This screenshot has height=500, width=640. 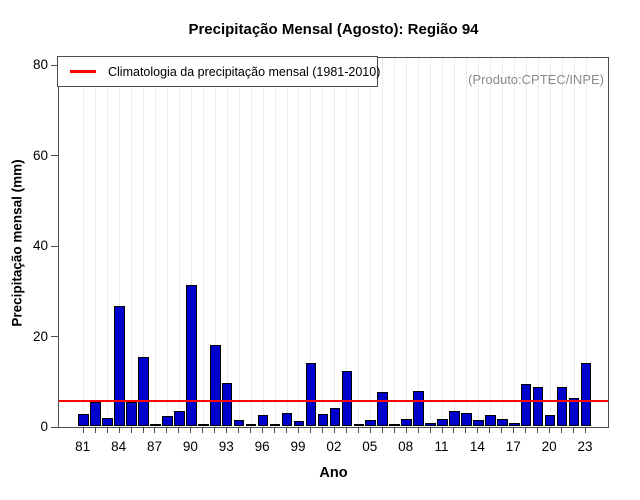 I want to click on x-tick-2006, so click(x=382, y=430).